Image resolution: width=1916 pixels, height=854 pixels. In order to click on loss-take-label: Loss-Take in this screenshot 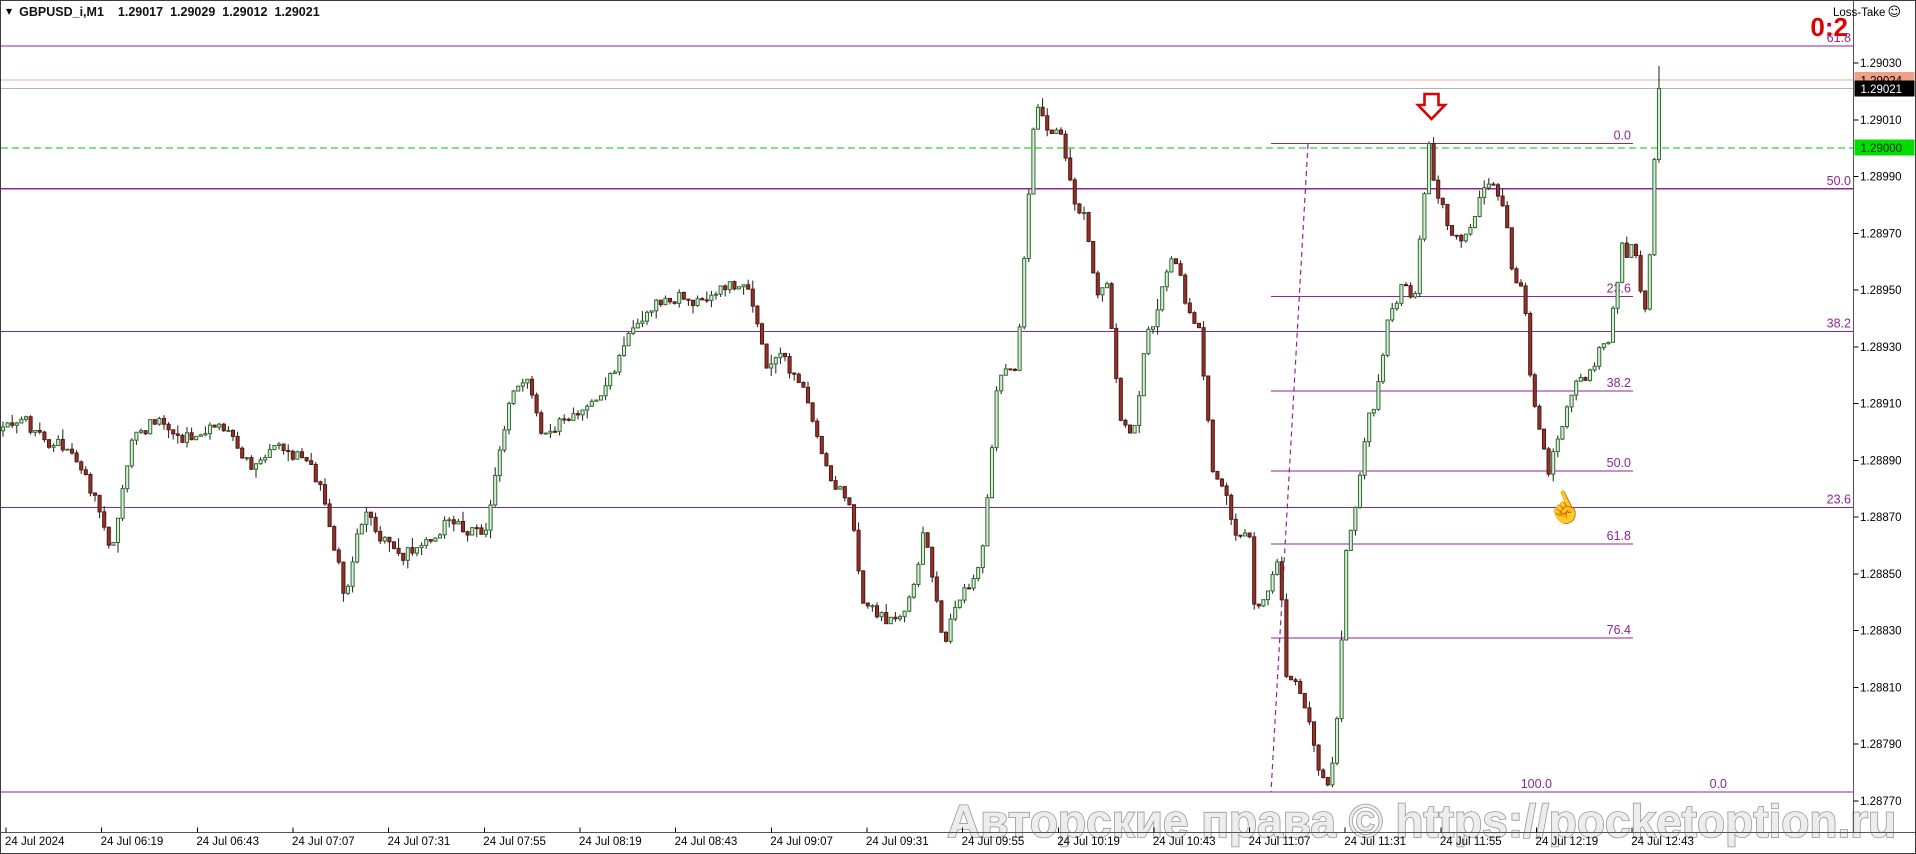, I will do `click(1859, 13)`.